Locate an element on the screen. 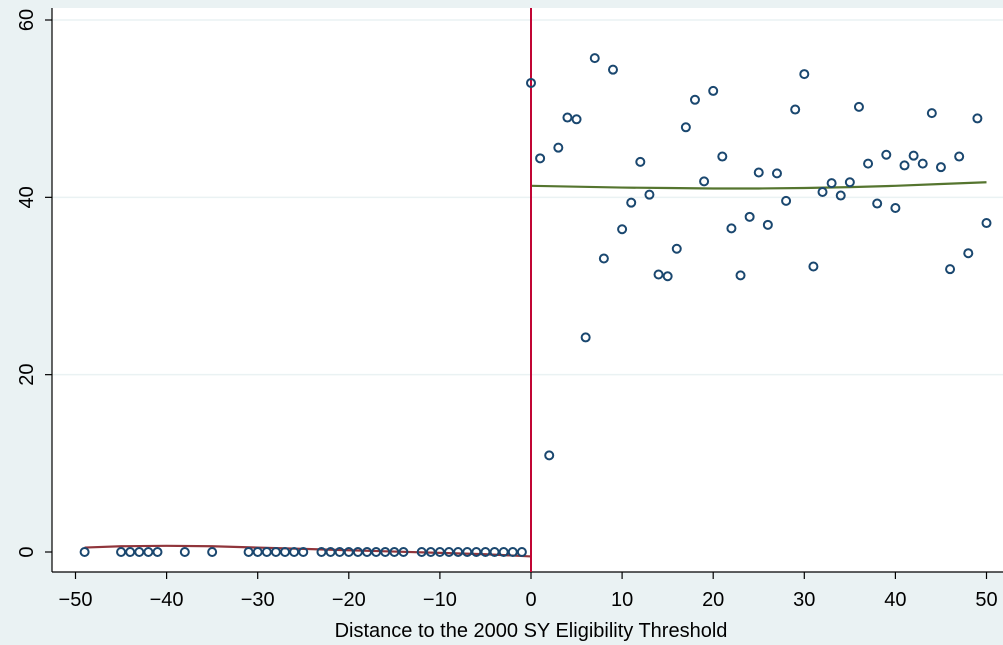 The image size is (1003, 645). y-tick-label: 40 is located at coordinates (27, 197).